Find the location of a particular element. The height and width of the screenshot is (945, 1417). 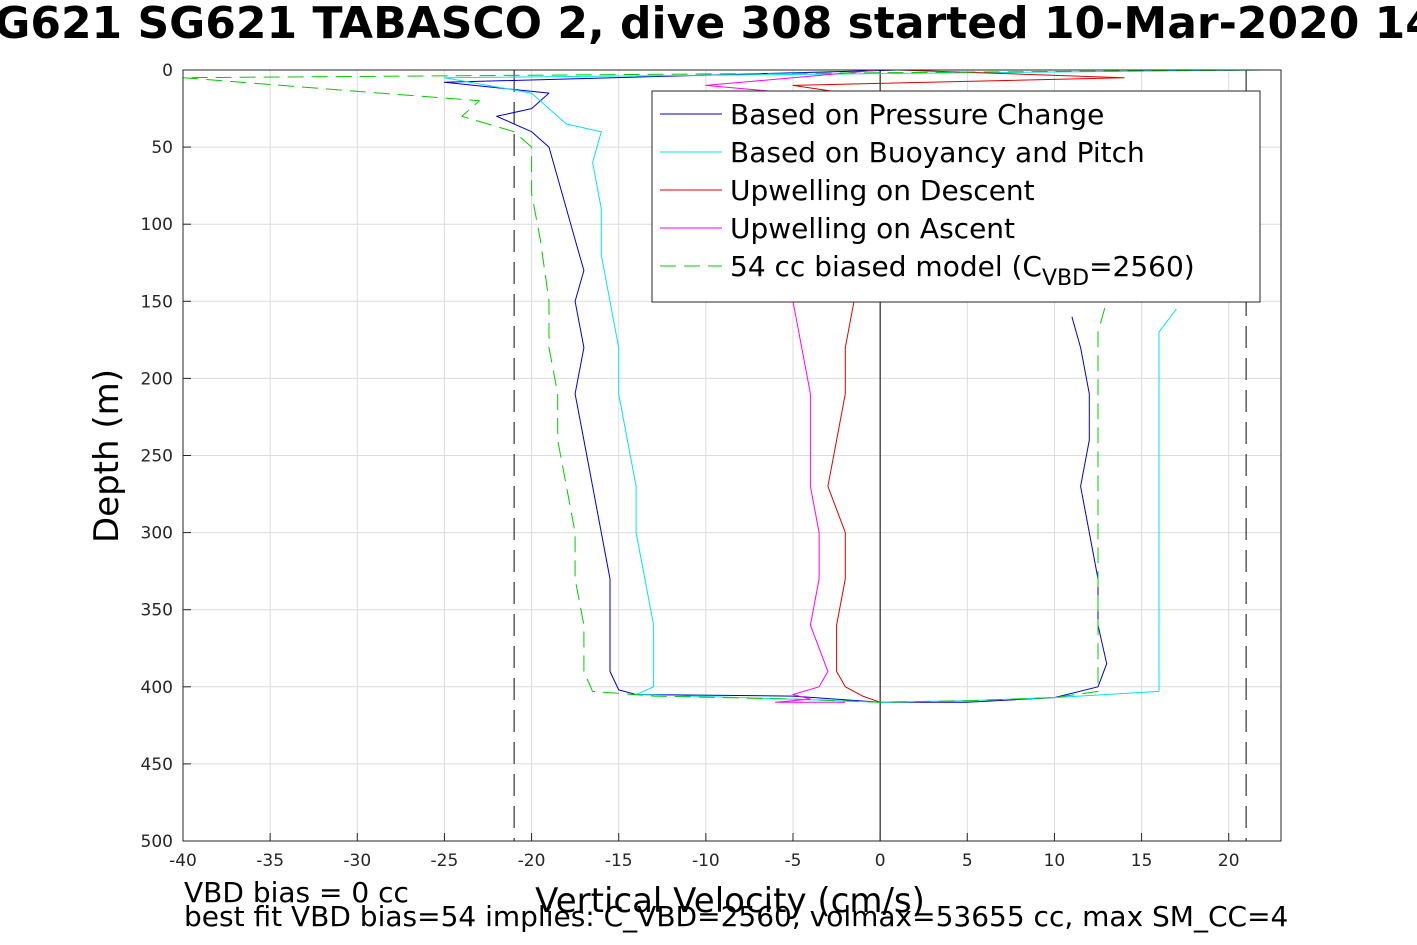

x-tick-label: -25 is located at coordinates (445, 861).